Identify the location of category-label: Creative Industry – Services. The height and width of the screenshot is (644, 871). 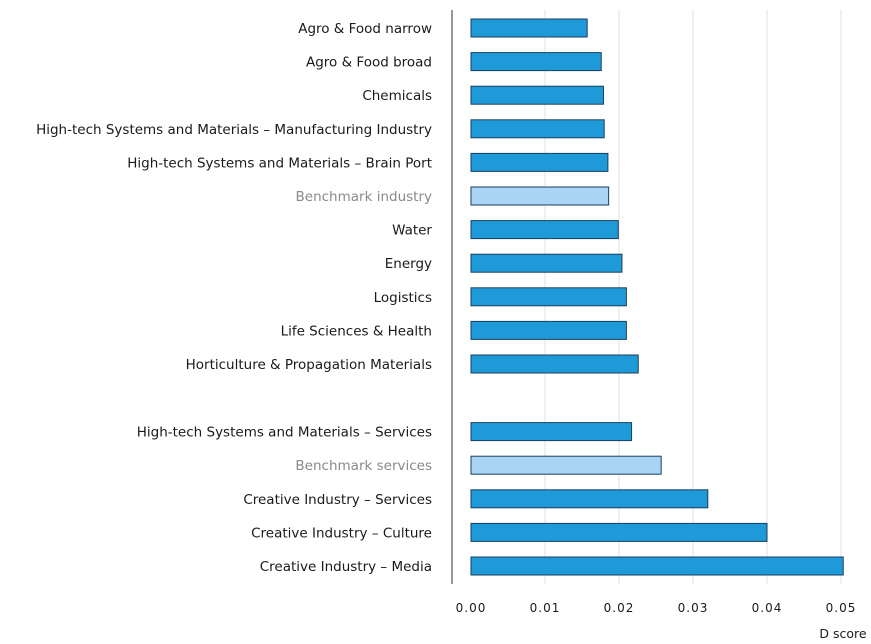
(337, 500).